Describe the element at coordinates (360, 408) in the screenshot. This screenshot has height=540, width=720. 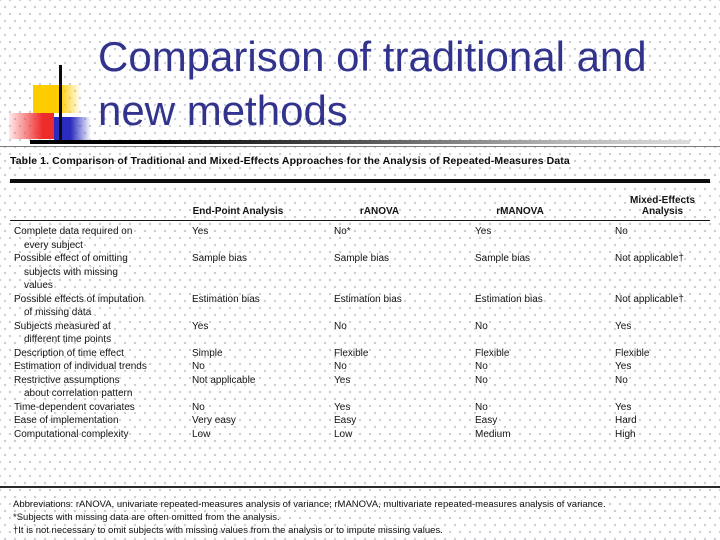
I see `table-row: Time-dependent covariates No Yes No Yes` at that location.